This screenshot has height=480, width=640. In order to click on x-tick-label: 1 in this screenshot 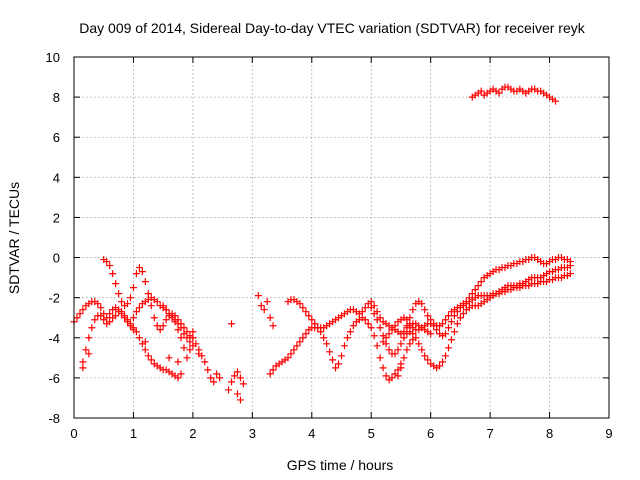, I will do `click(133, 433)`.